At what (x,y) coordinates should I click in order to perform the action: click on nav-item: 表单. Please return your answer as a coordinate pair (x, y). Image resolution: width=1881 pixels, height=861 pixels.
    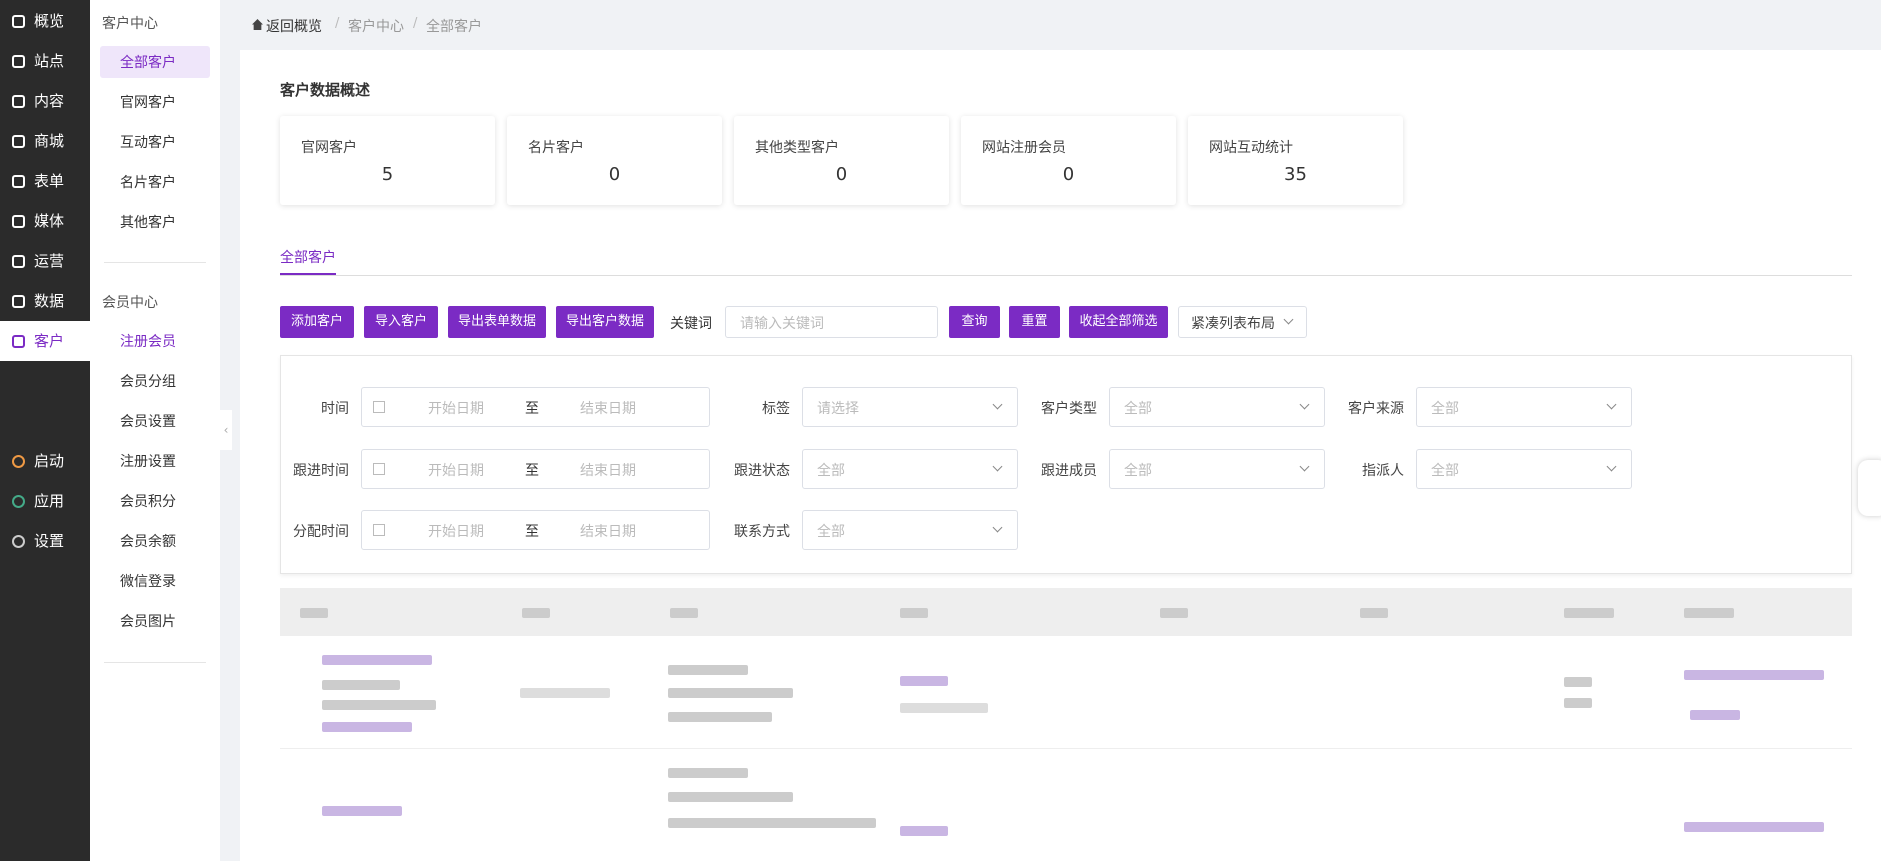
    Looking at the image, I should click on (45, 181).